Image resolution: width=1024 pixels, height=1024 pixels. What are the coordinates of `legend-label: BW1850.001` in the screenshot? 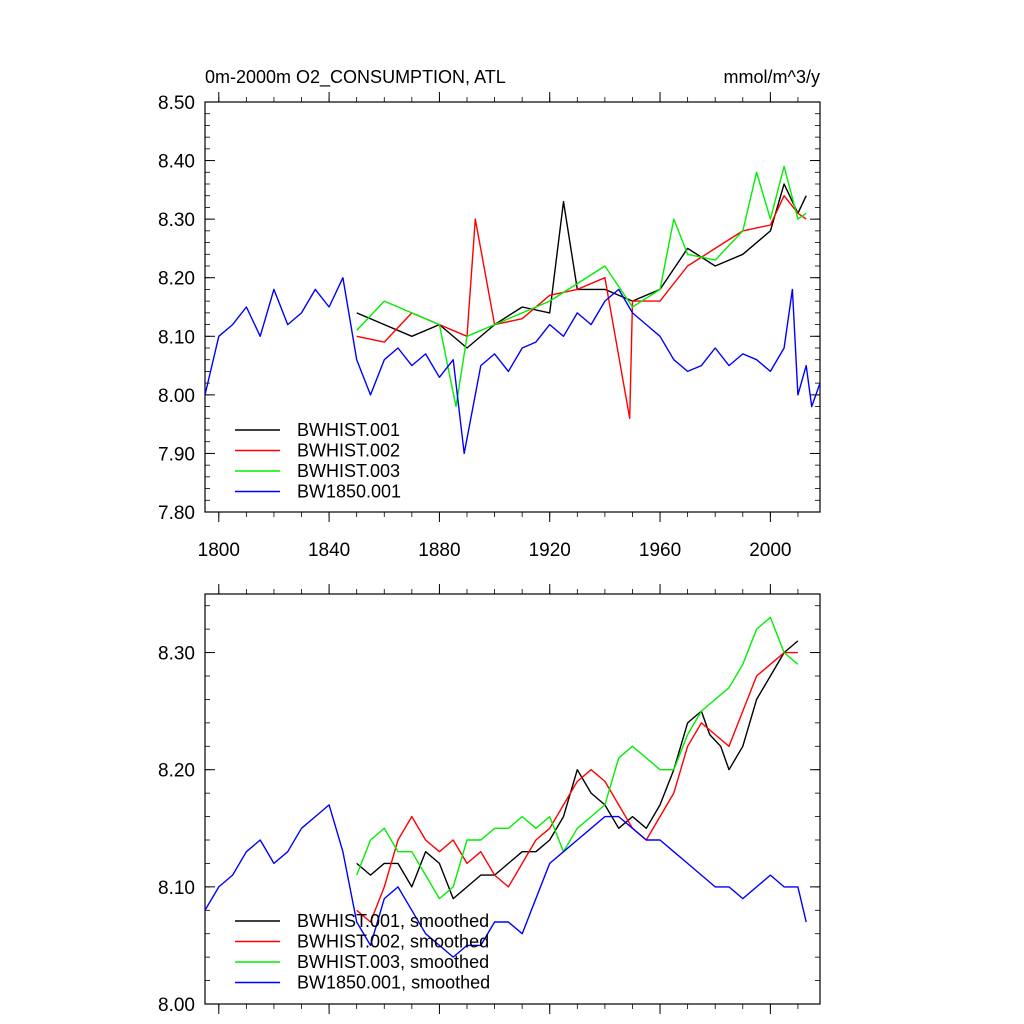 It's located at (349, 492).